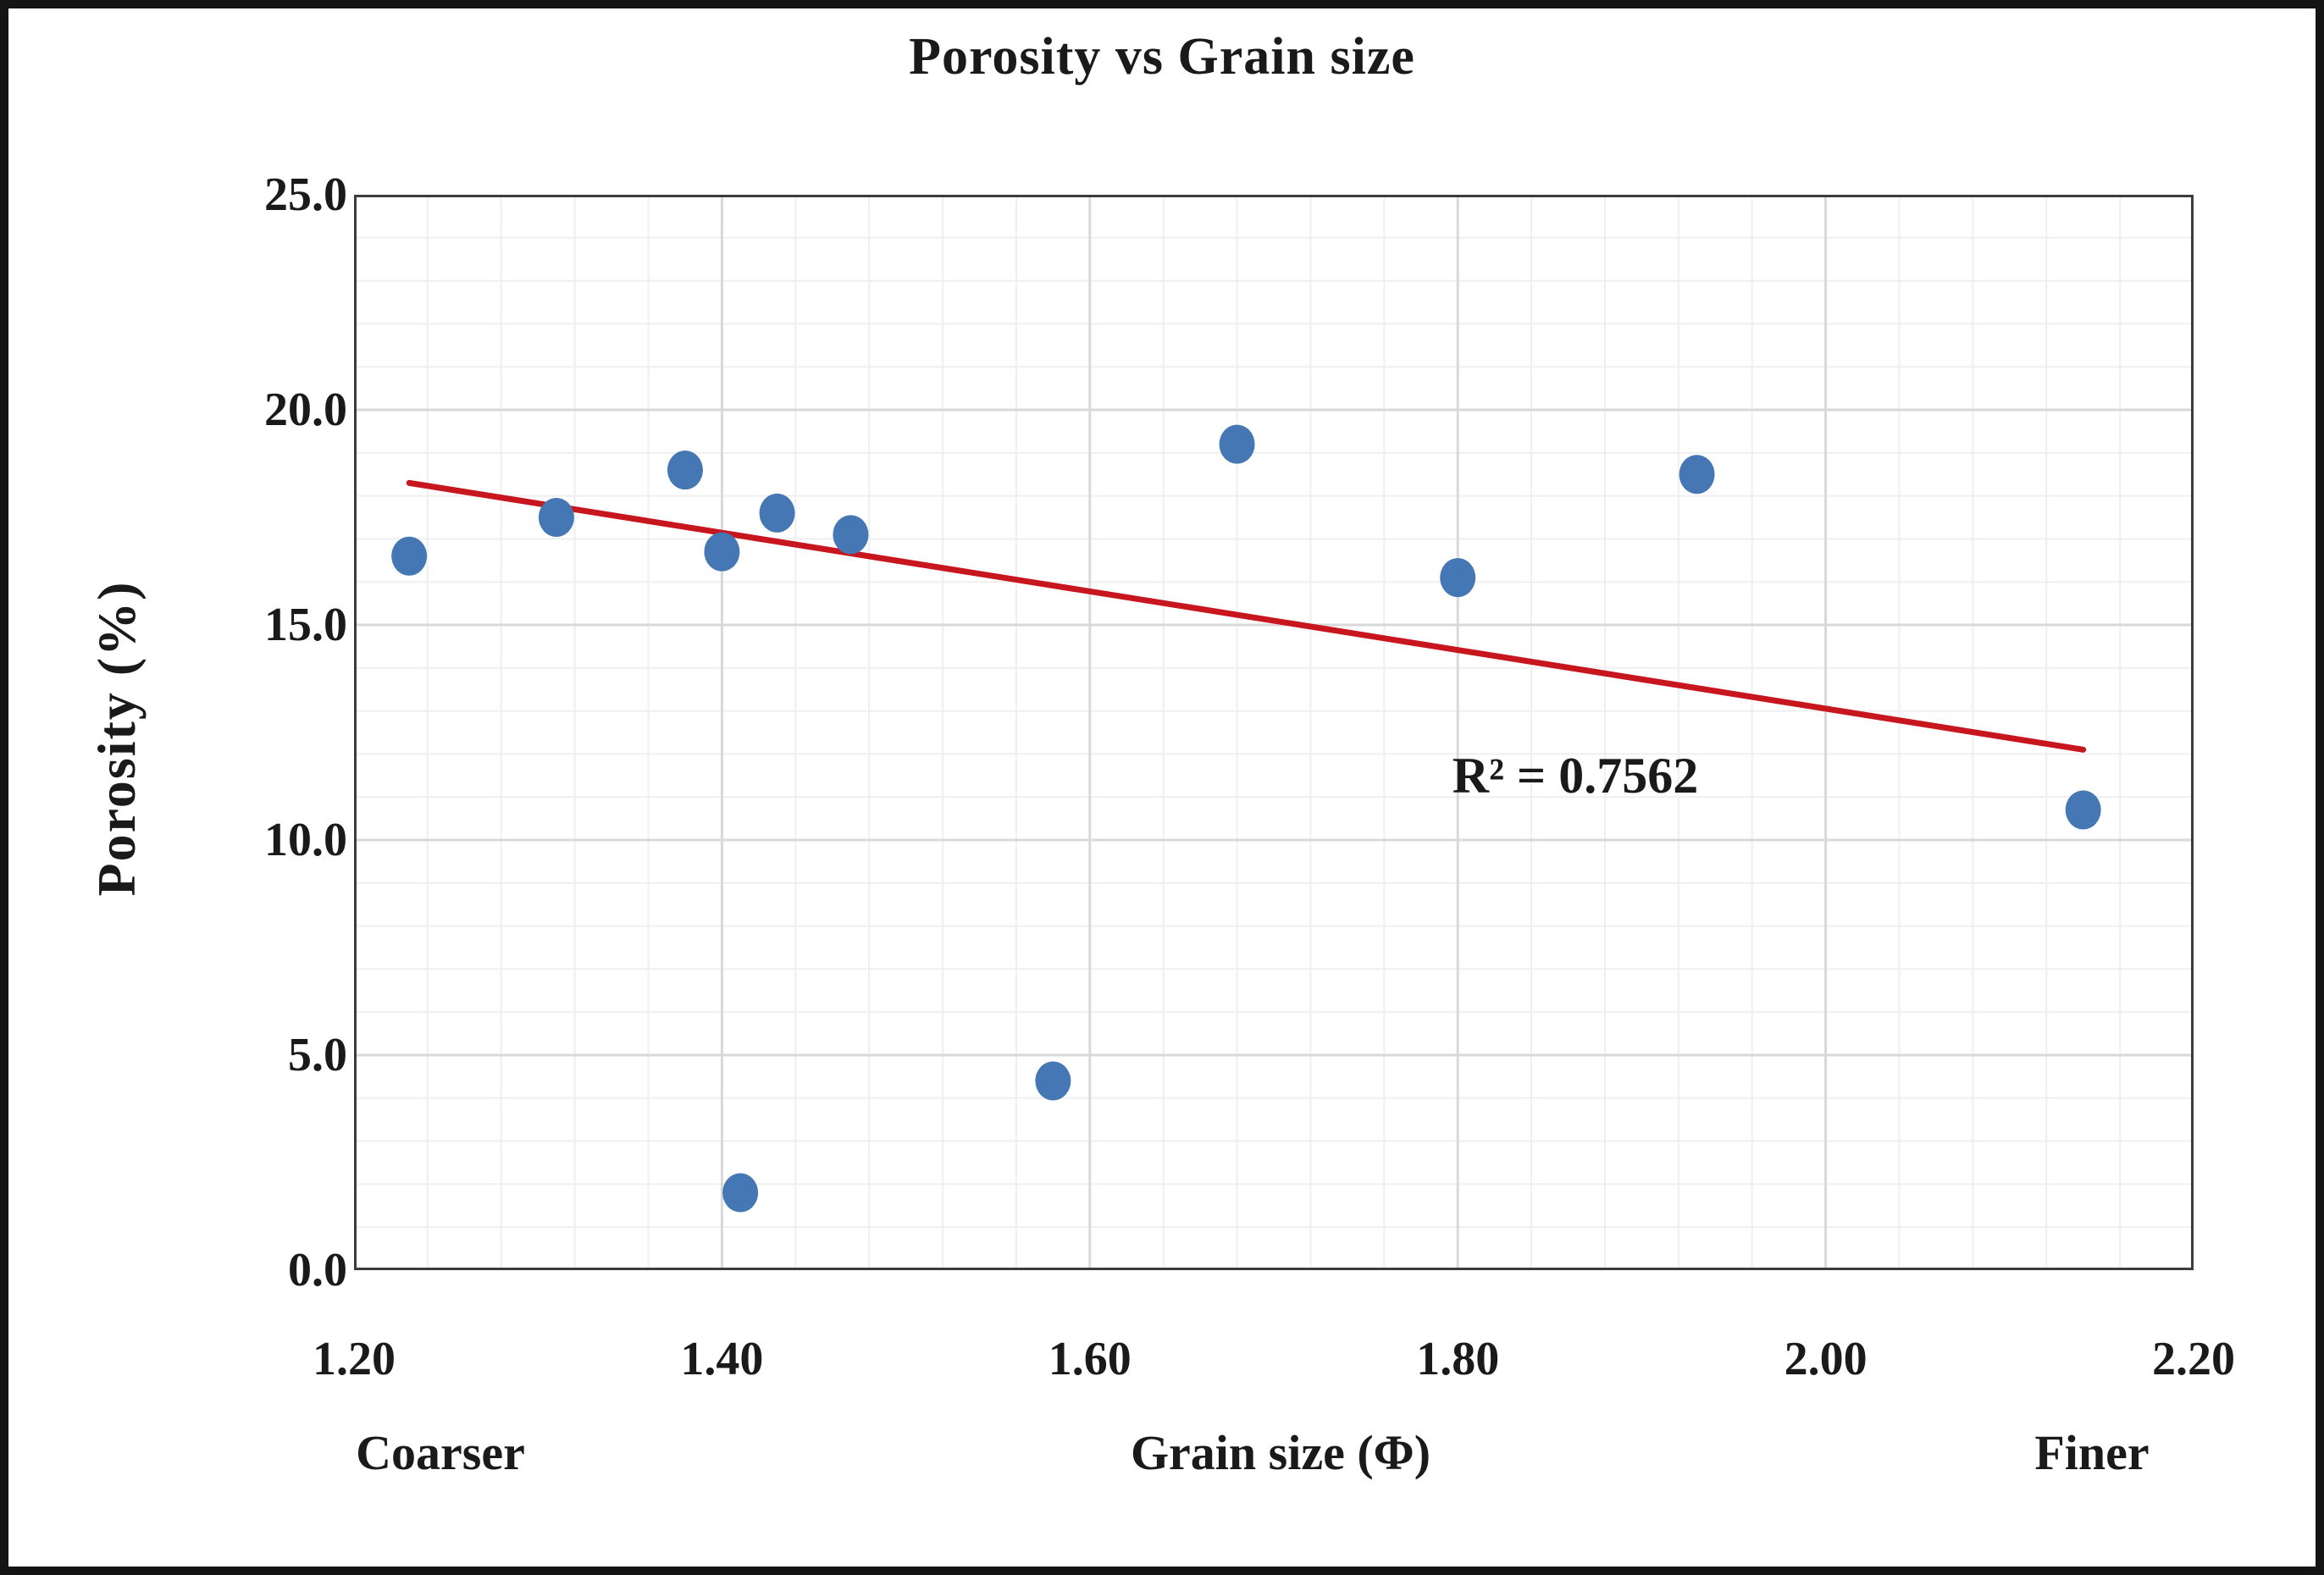 The image size is (2324, 1575). I want to click on x-tick-label: 1.60, so click(1090, 1359).